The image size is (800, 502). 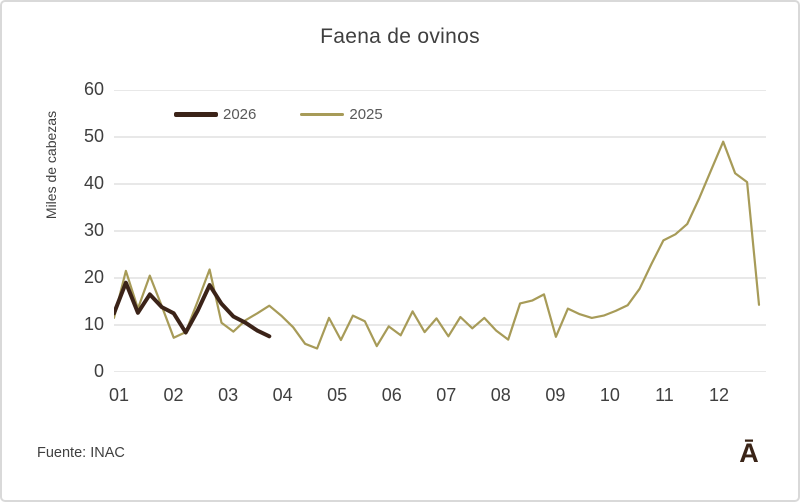 I want to click on legend-item-2025: 2025, so click(x=341, y=114).